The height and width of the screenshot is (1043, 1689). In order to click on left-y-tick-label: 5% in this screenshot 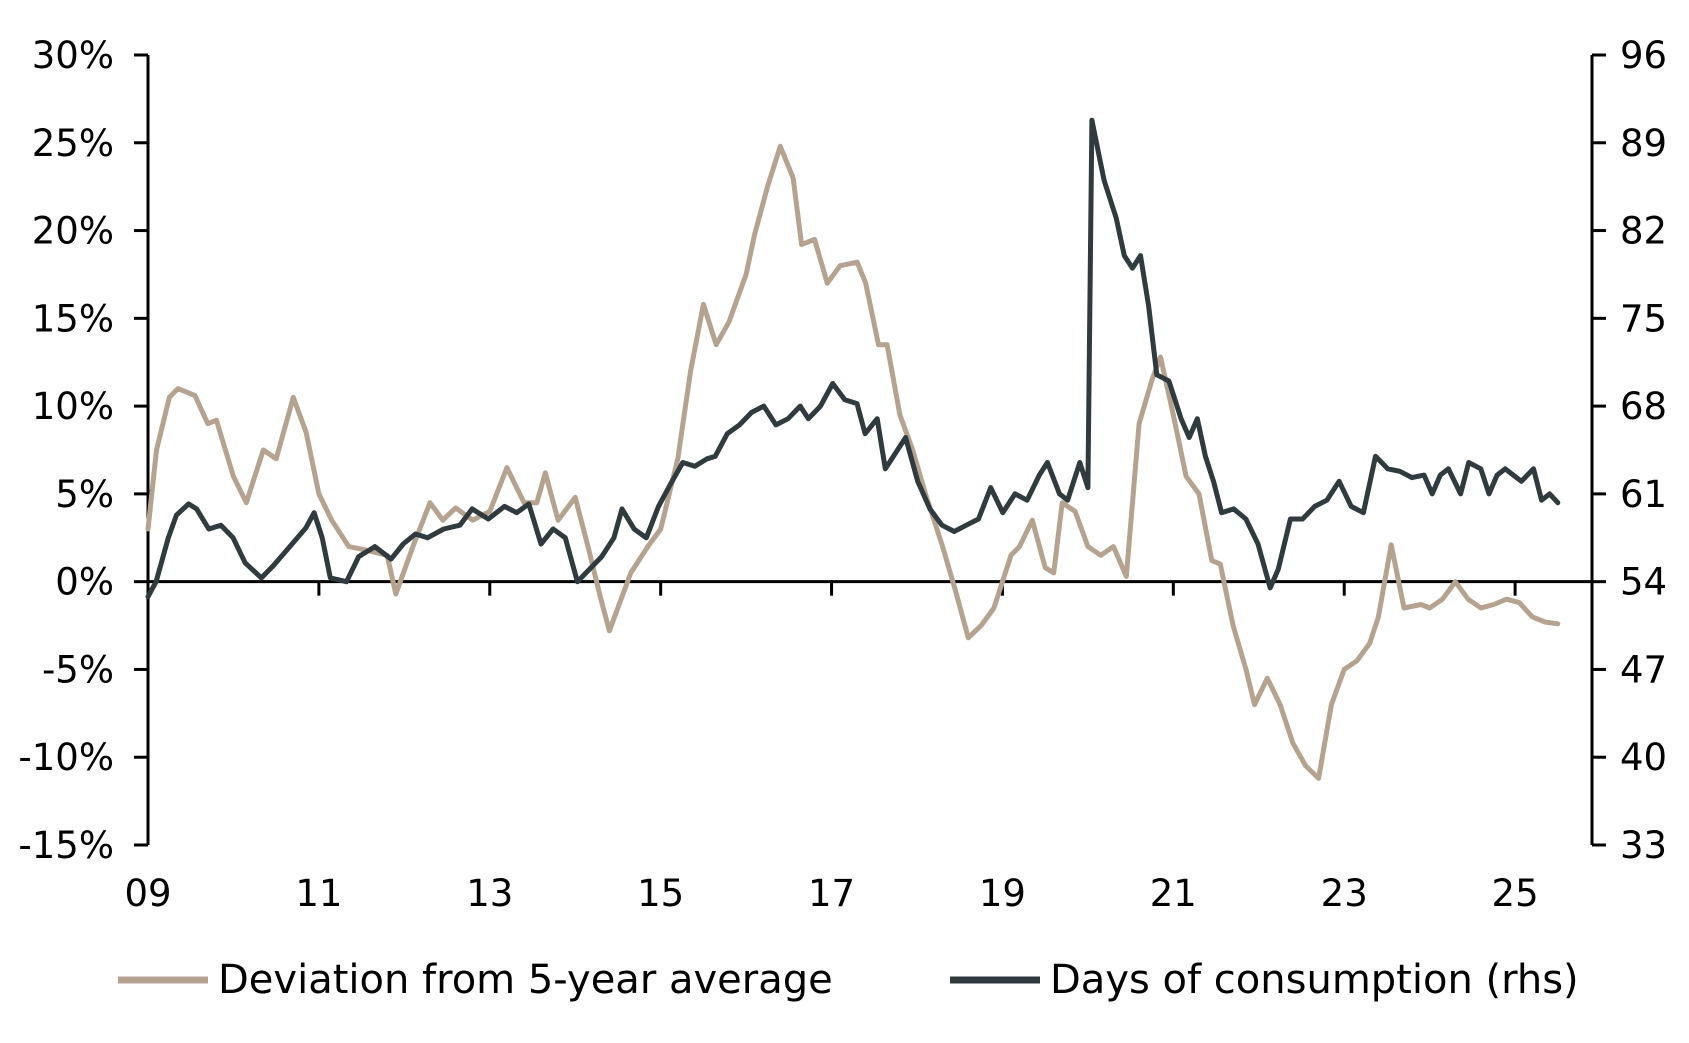, I will do `click(84, 494)`.